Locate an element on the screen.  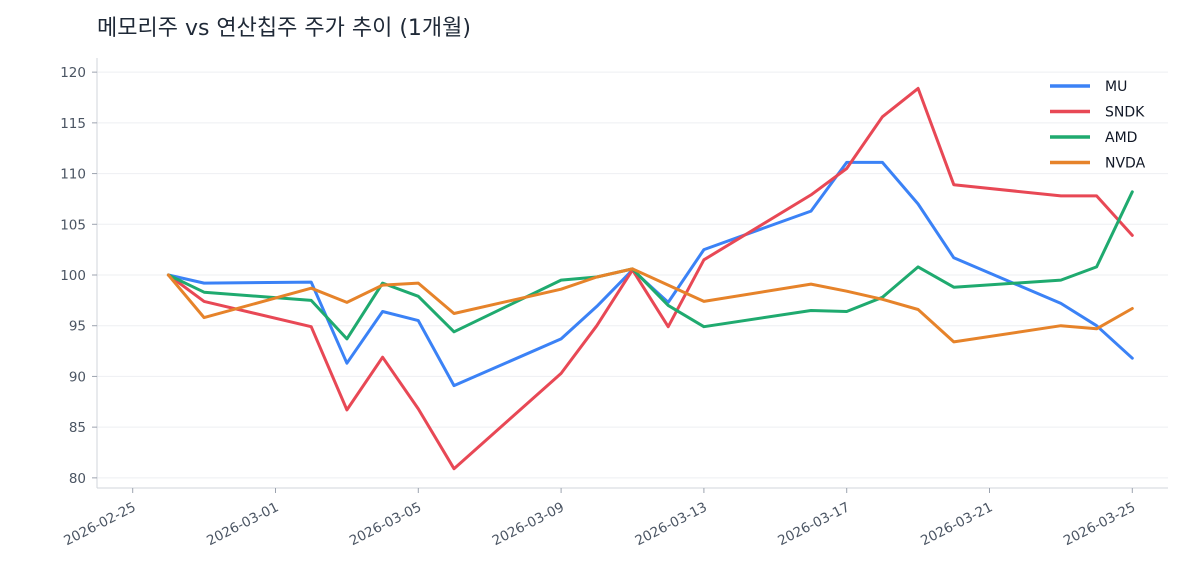
y-axis-ticks: 80 85 90 95 100 105 110 115 120 is located at coordinates (78, 276).